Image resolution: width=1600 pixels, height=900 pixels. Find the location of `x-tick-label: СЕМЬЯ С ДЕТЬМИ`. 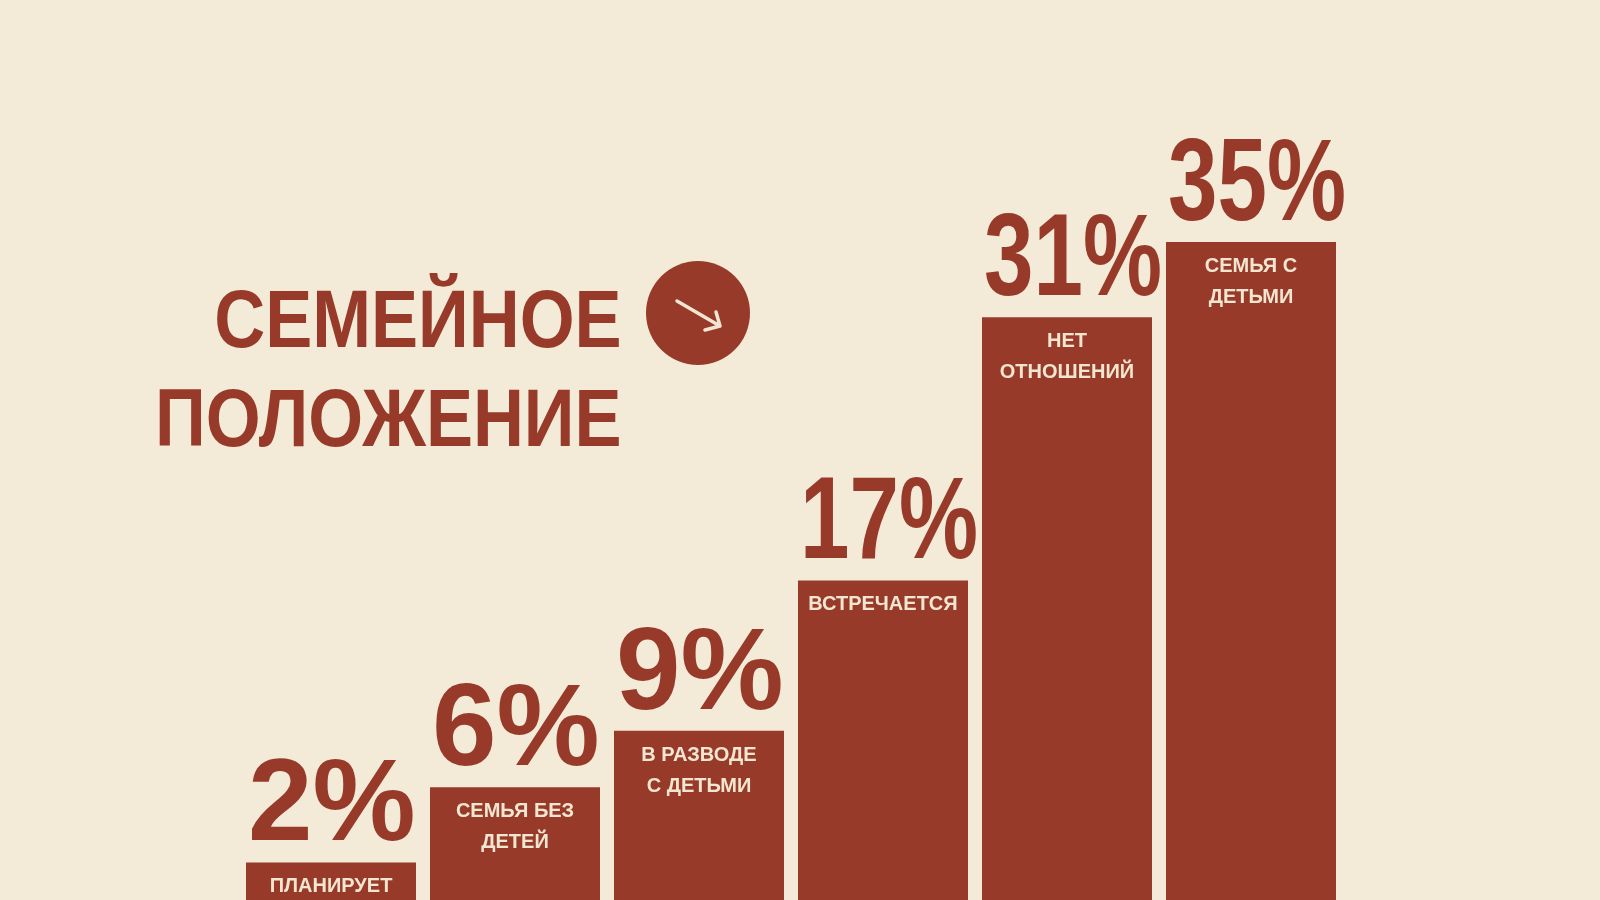

x-tick-label: СЕМЬЯ С ДЕТЬМИ is located at coordinates (1251, 280).